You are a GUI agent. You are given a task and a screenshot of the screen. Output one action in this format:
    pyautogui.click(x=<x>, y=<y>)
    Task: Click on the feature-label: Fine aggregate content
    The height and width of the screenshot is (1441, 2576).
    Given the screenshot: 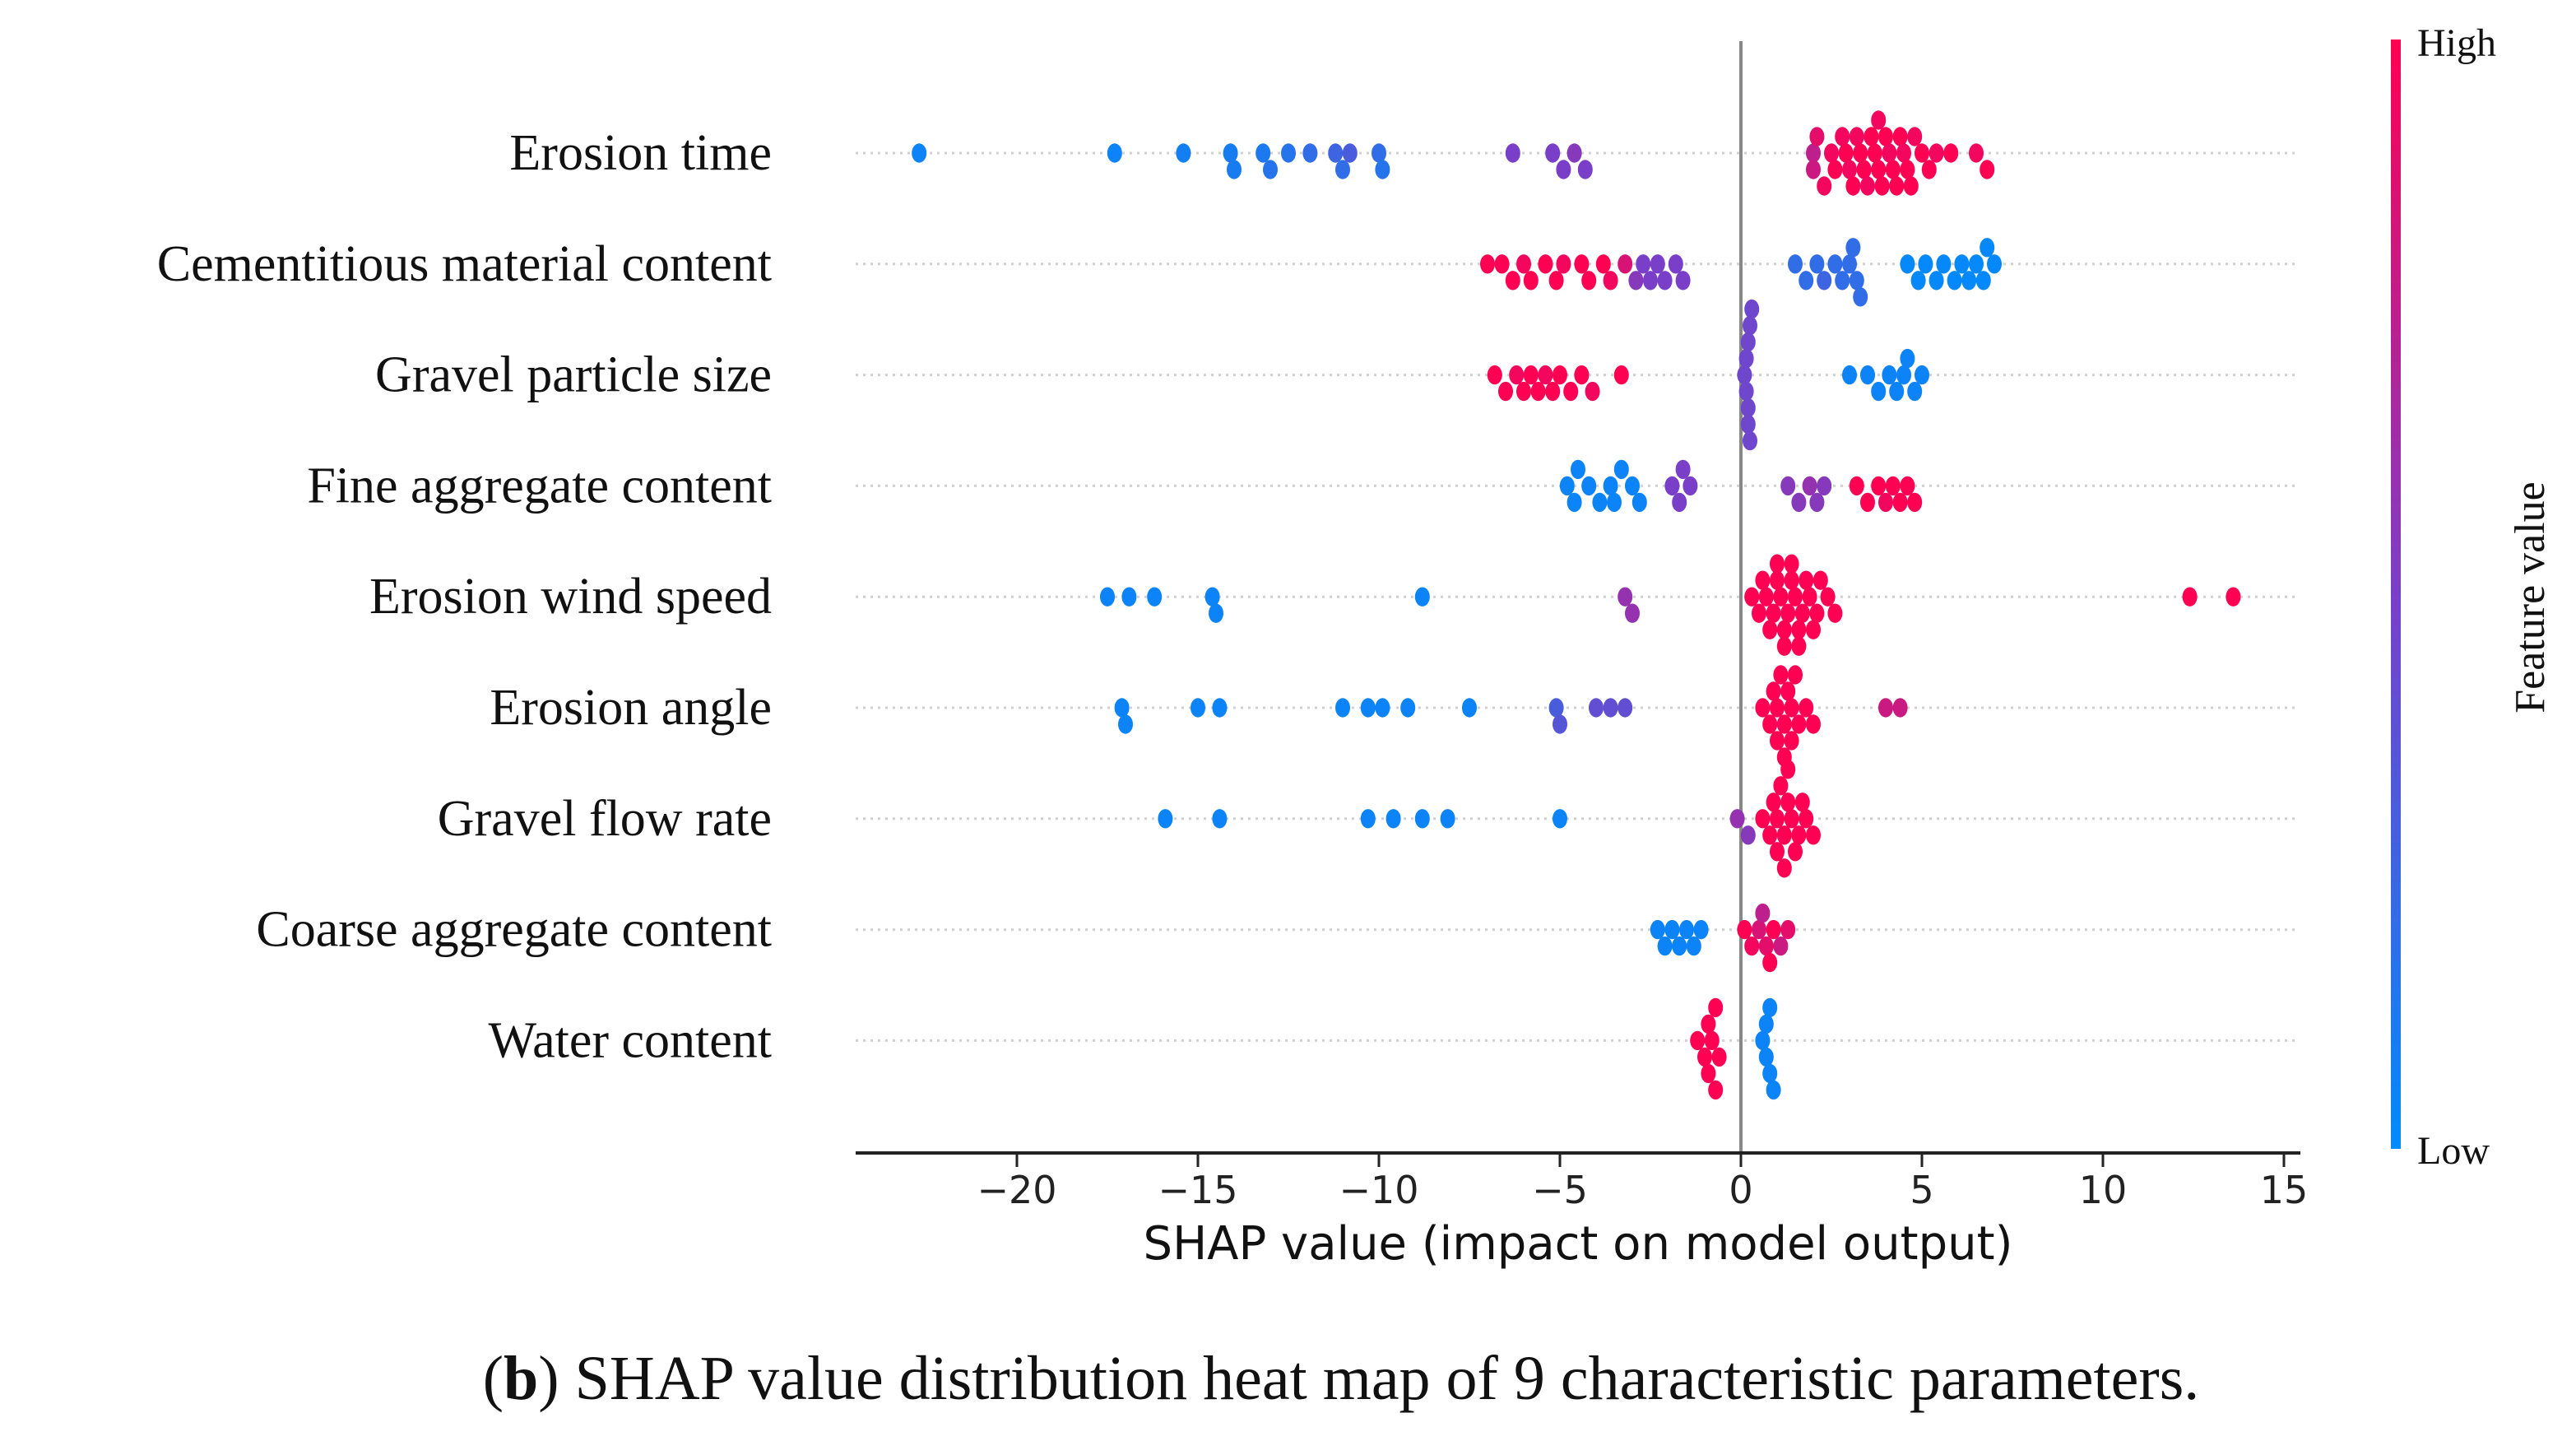 What is the action you would take?
    pyautogui.click(x=539, y=486)
    